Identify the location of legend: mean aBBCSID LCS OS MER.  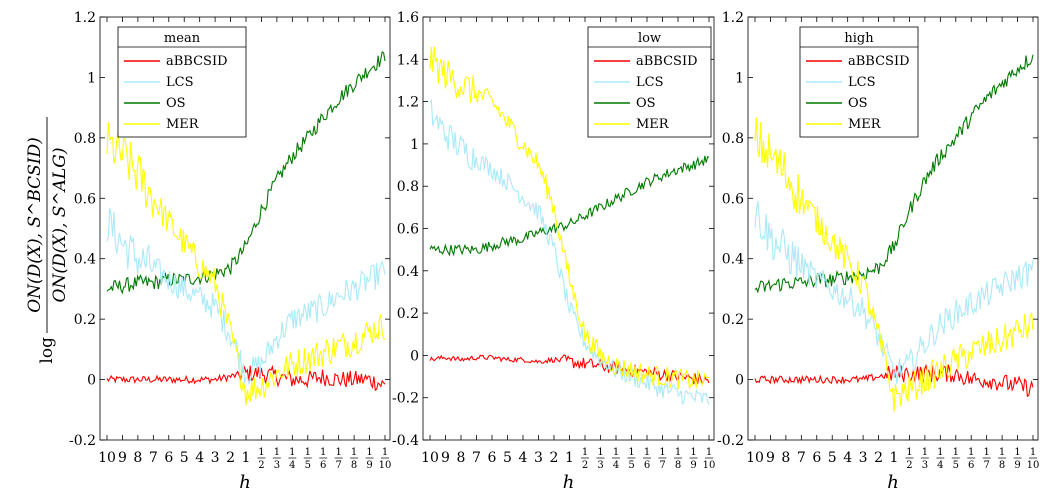
(182, 82).